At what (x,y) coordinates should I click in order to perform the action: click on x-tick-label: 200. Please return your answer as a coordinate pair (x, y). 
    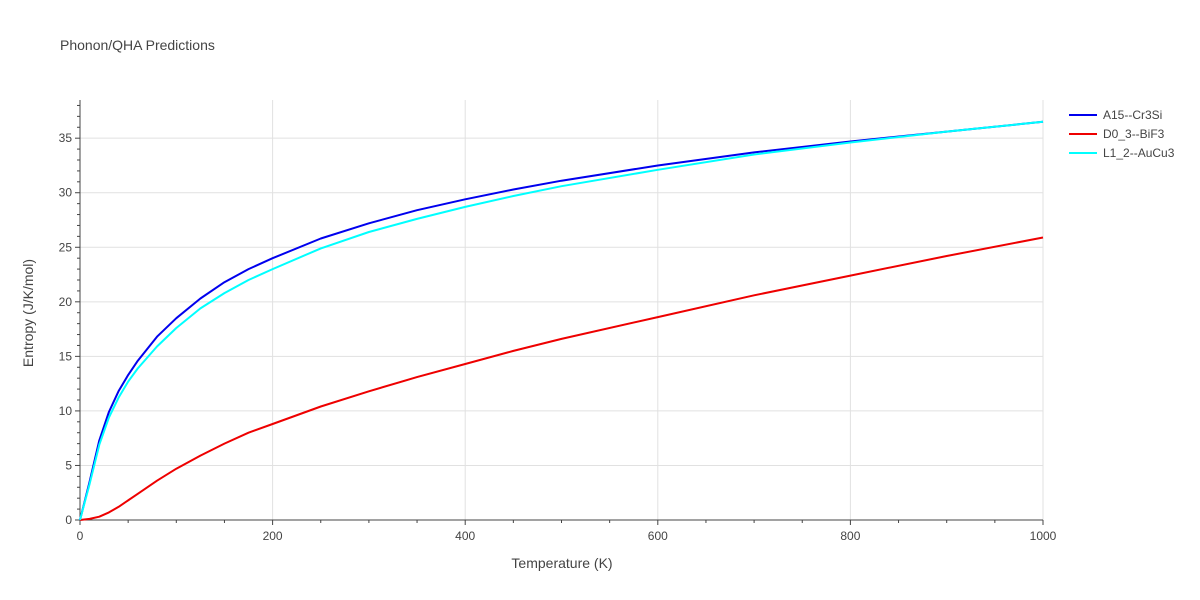
    Looking at the image, I should click on (273, 536).